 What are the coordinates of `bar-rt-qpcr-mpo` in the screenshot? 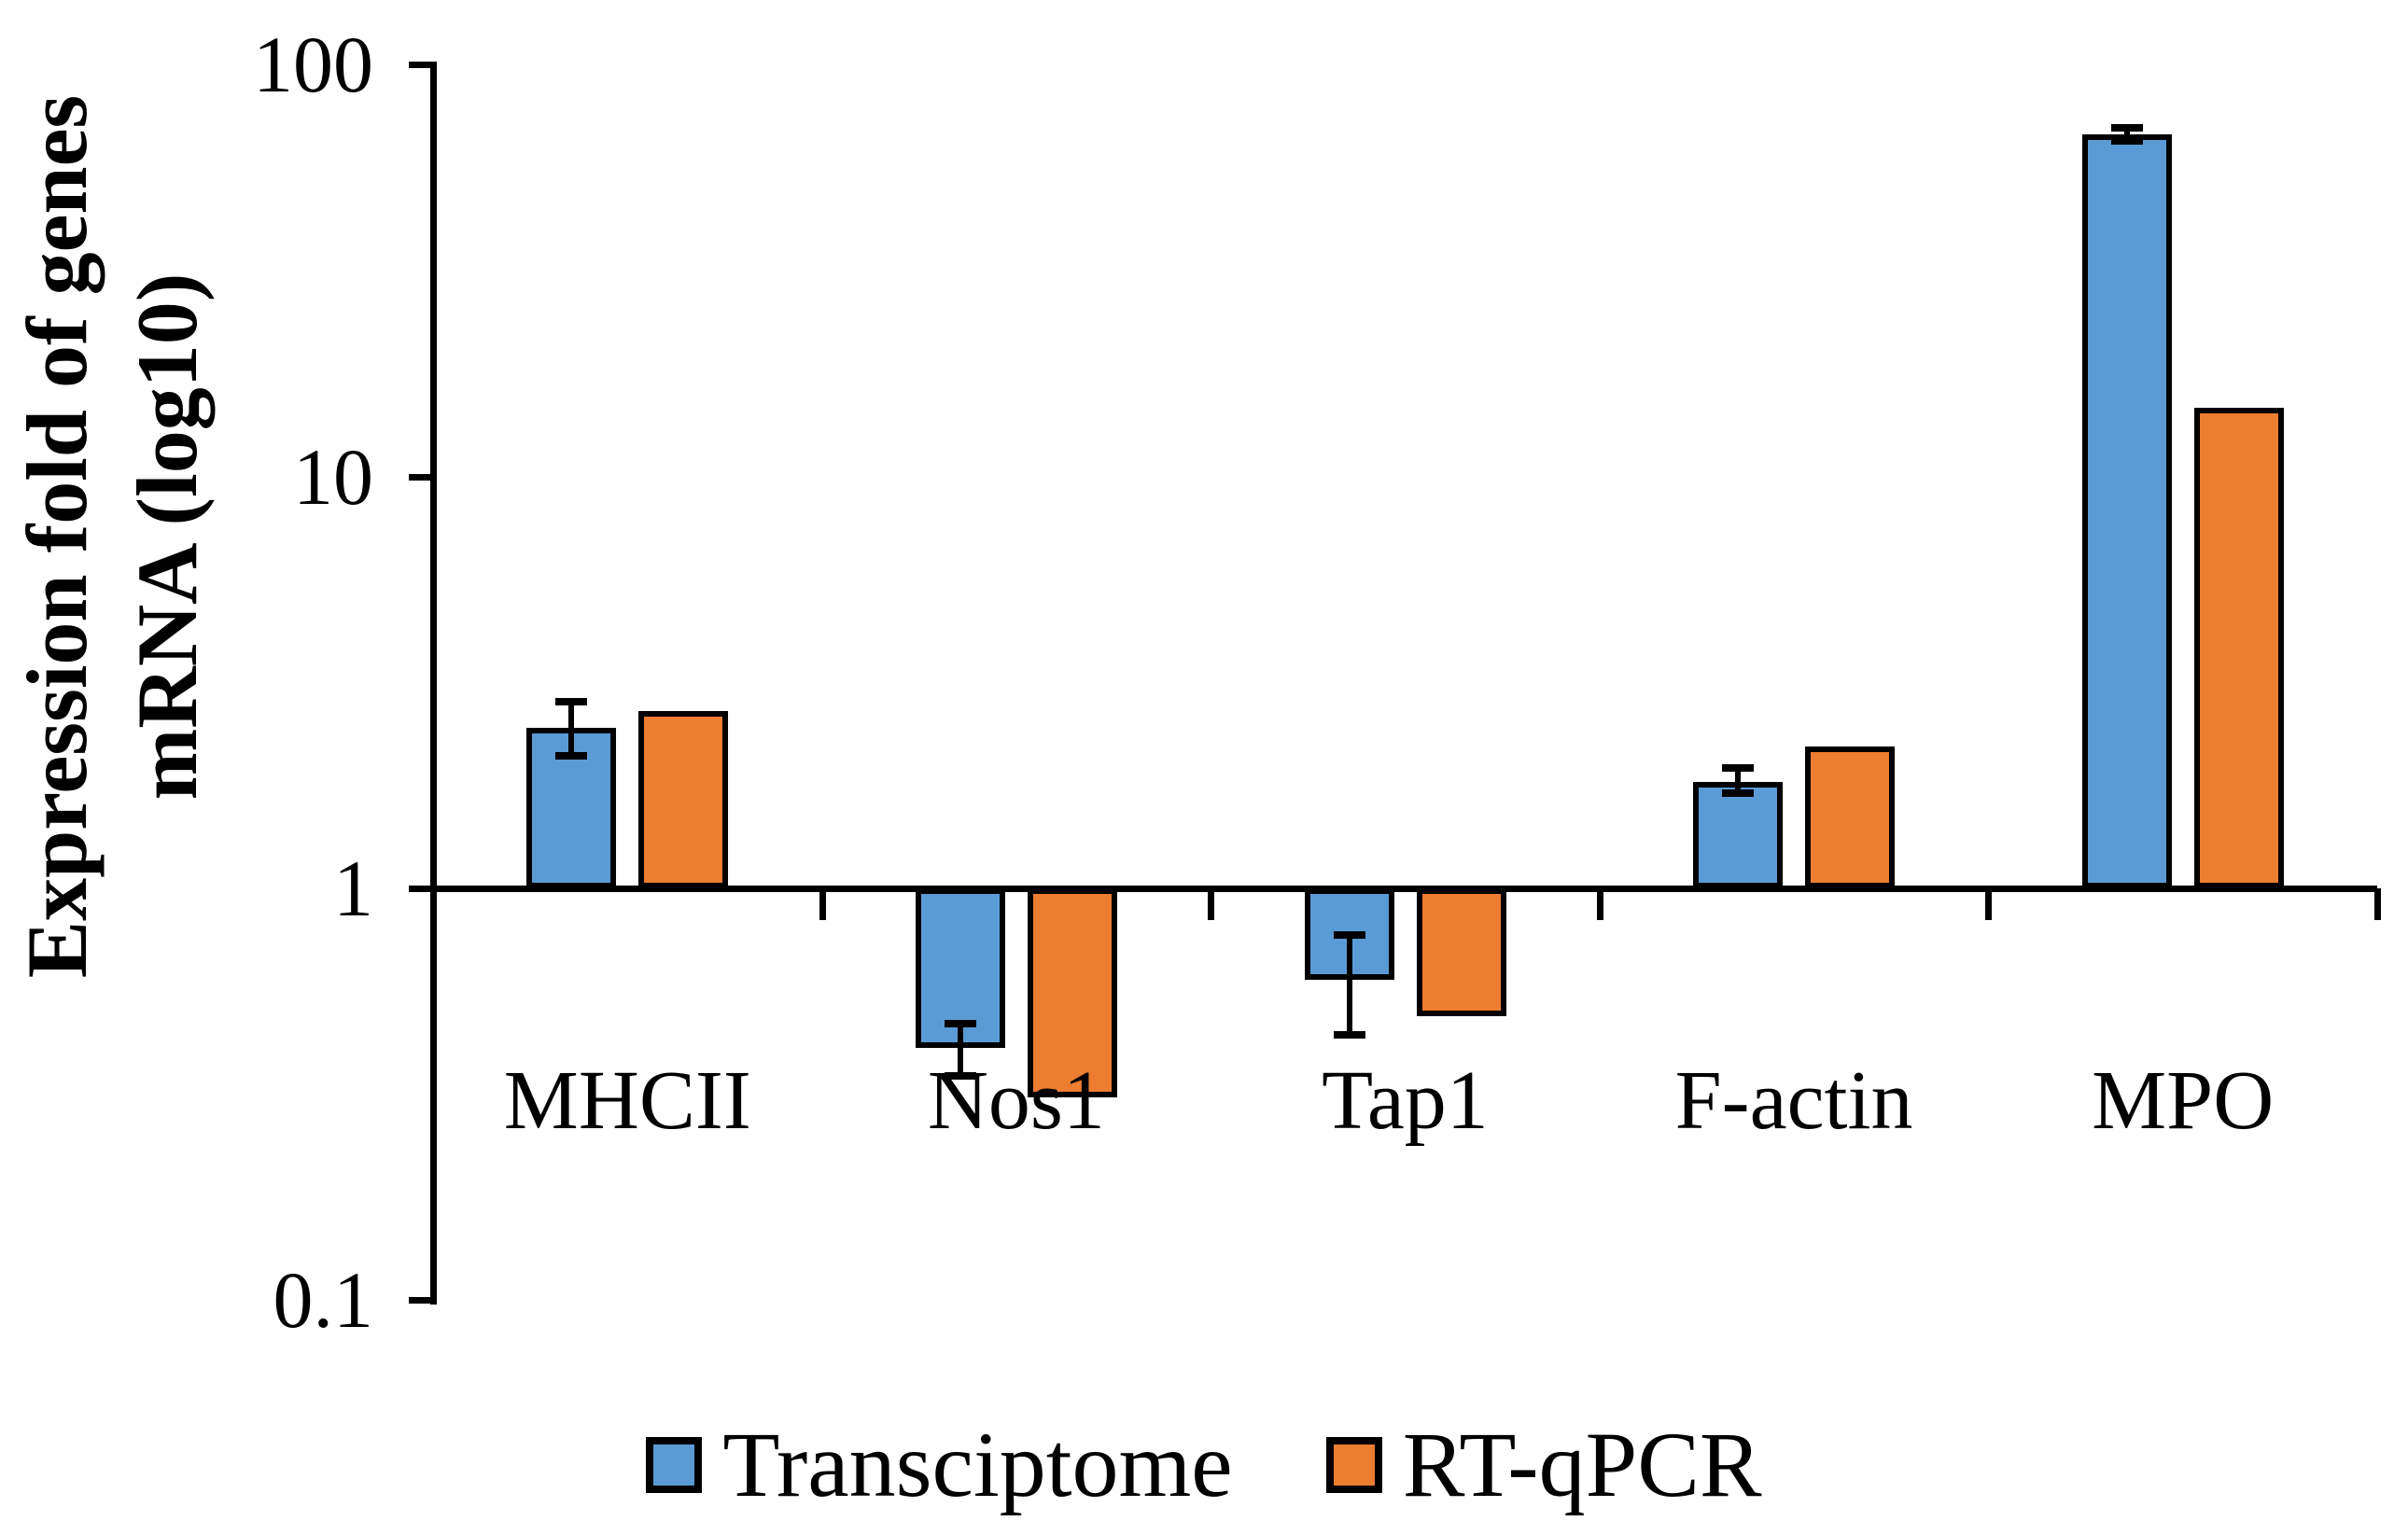 It's located at (2238, 648).